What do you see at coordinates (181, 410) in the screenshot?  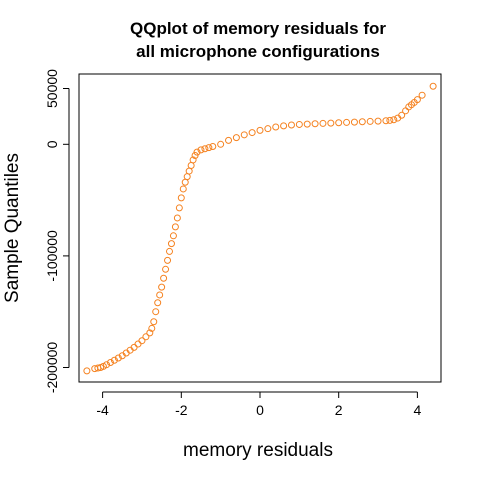 I see `x-tick-label: -2` at bounding box center [181, 410].